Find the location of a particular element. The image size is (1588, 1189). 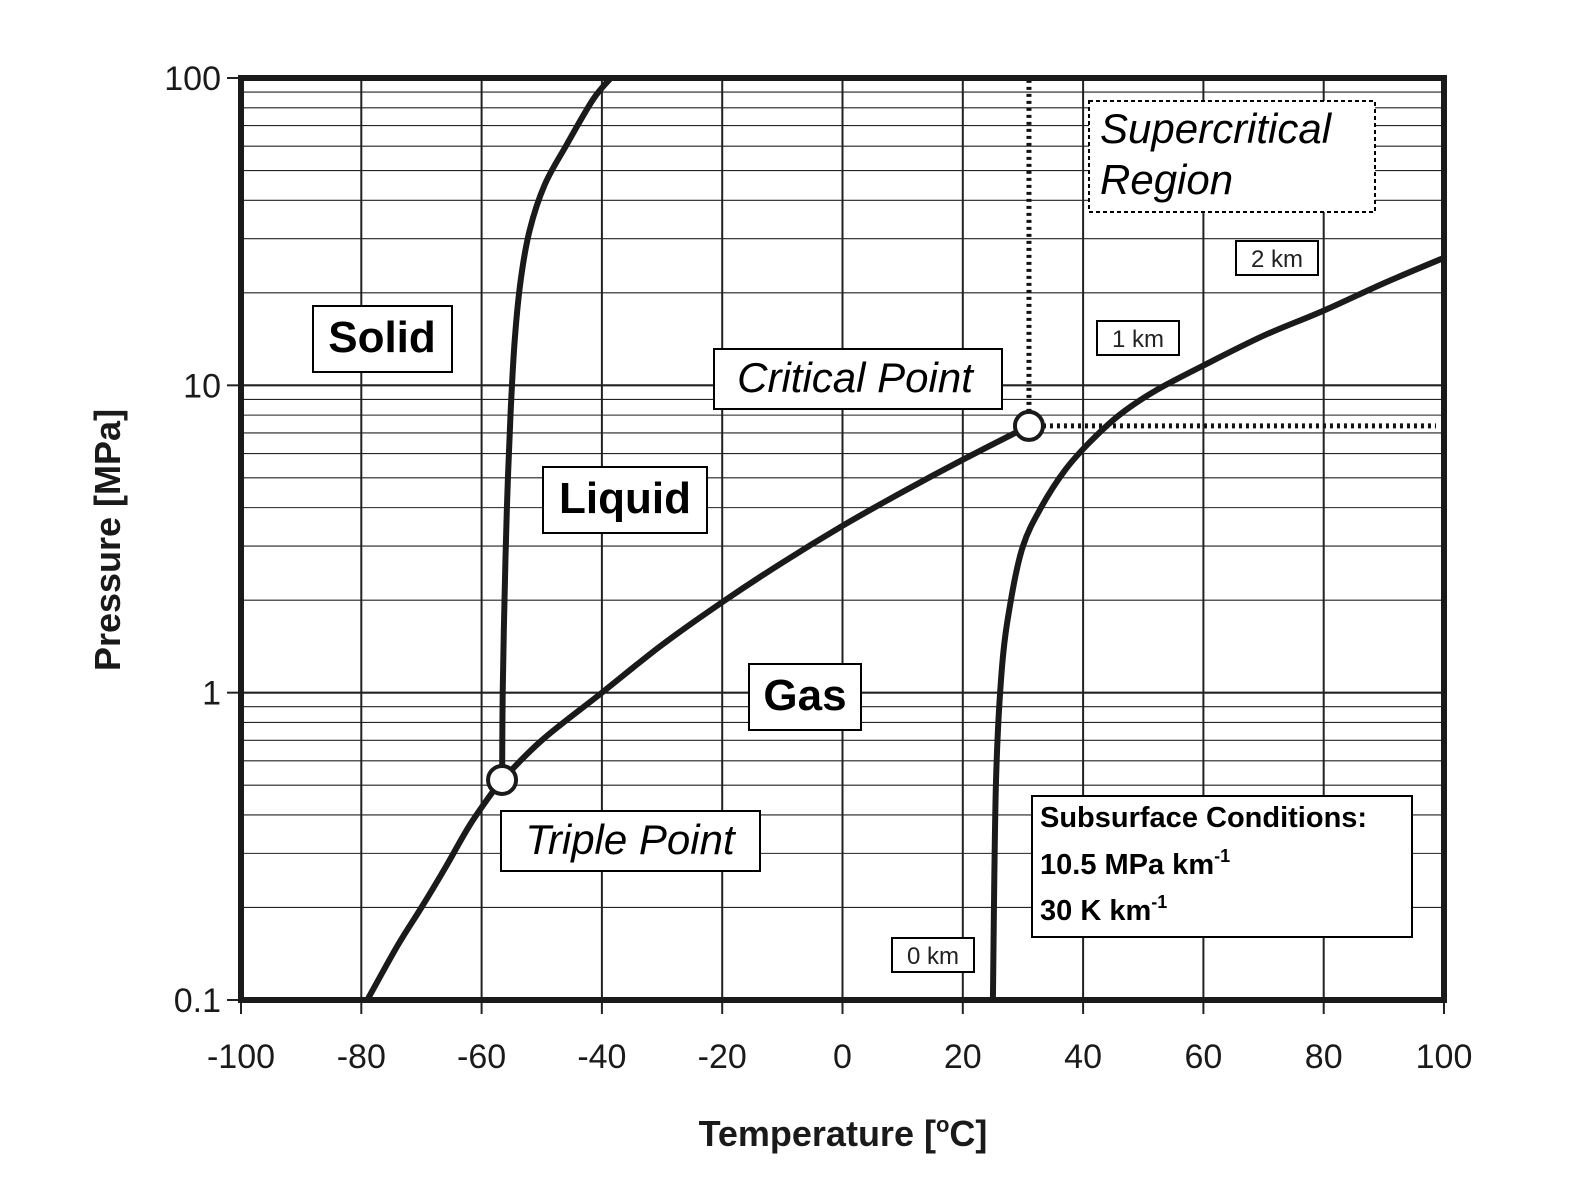

critical-boundaries is located at coordinates (1231, 253).